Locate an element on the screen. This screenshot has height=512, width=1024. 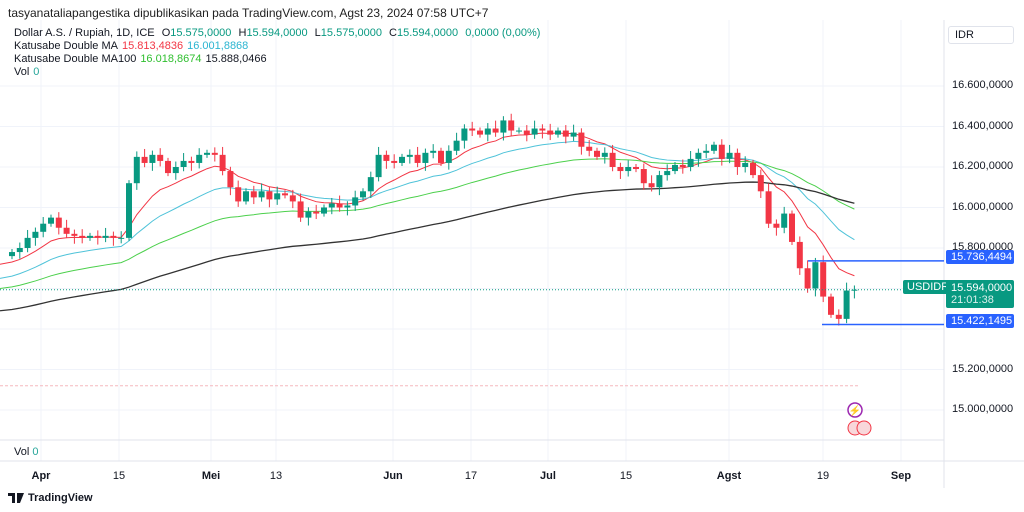
time-axis-label: Apr is located at coordinates (41, 476).